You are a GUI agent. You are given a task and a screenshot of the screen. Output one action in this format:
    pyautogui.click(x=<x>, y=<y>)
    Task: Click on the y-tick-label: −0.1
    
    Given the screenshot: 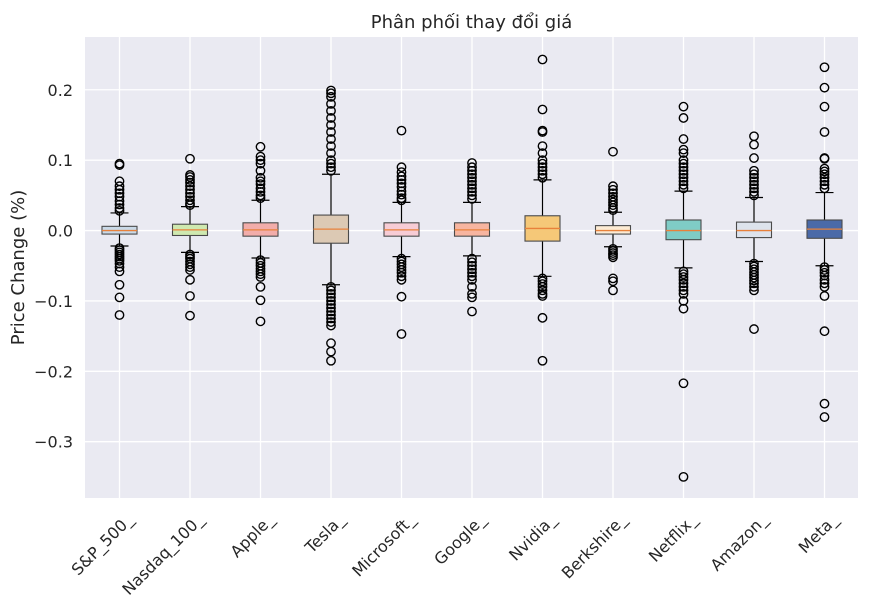 What is the action you would take?
    pyautogui.click(x=53, y=301)
    